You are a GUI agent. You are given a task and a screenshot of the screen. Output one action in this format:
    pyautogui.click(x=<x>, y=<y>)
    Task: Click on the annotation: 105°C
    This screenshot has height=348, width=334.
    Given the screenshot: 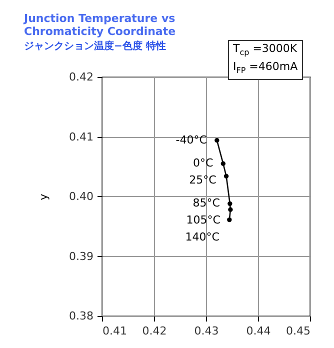 What is the action you would take?
    pyautogui.click(x=203, y=220)
    